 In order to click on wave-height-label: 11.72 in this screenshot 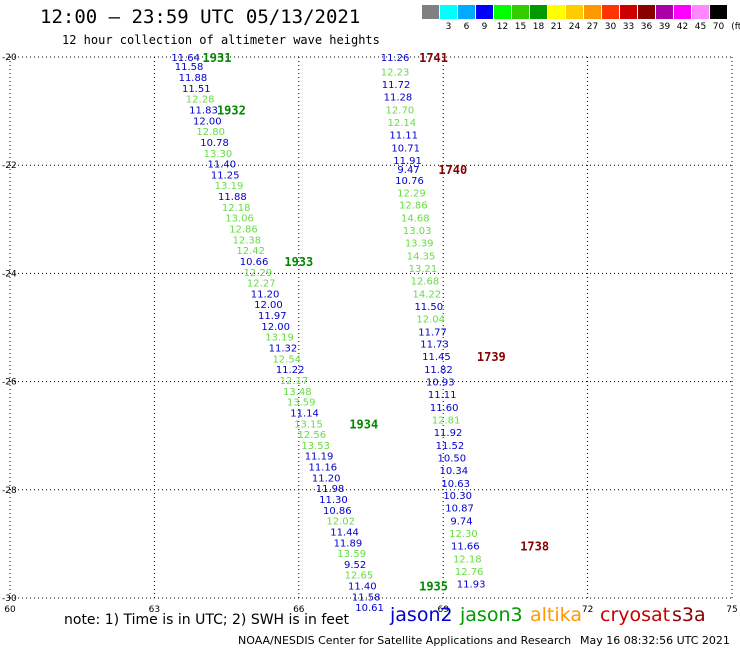, I will do `click(396, 85)`.